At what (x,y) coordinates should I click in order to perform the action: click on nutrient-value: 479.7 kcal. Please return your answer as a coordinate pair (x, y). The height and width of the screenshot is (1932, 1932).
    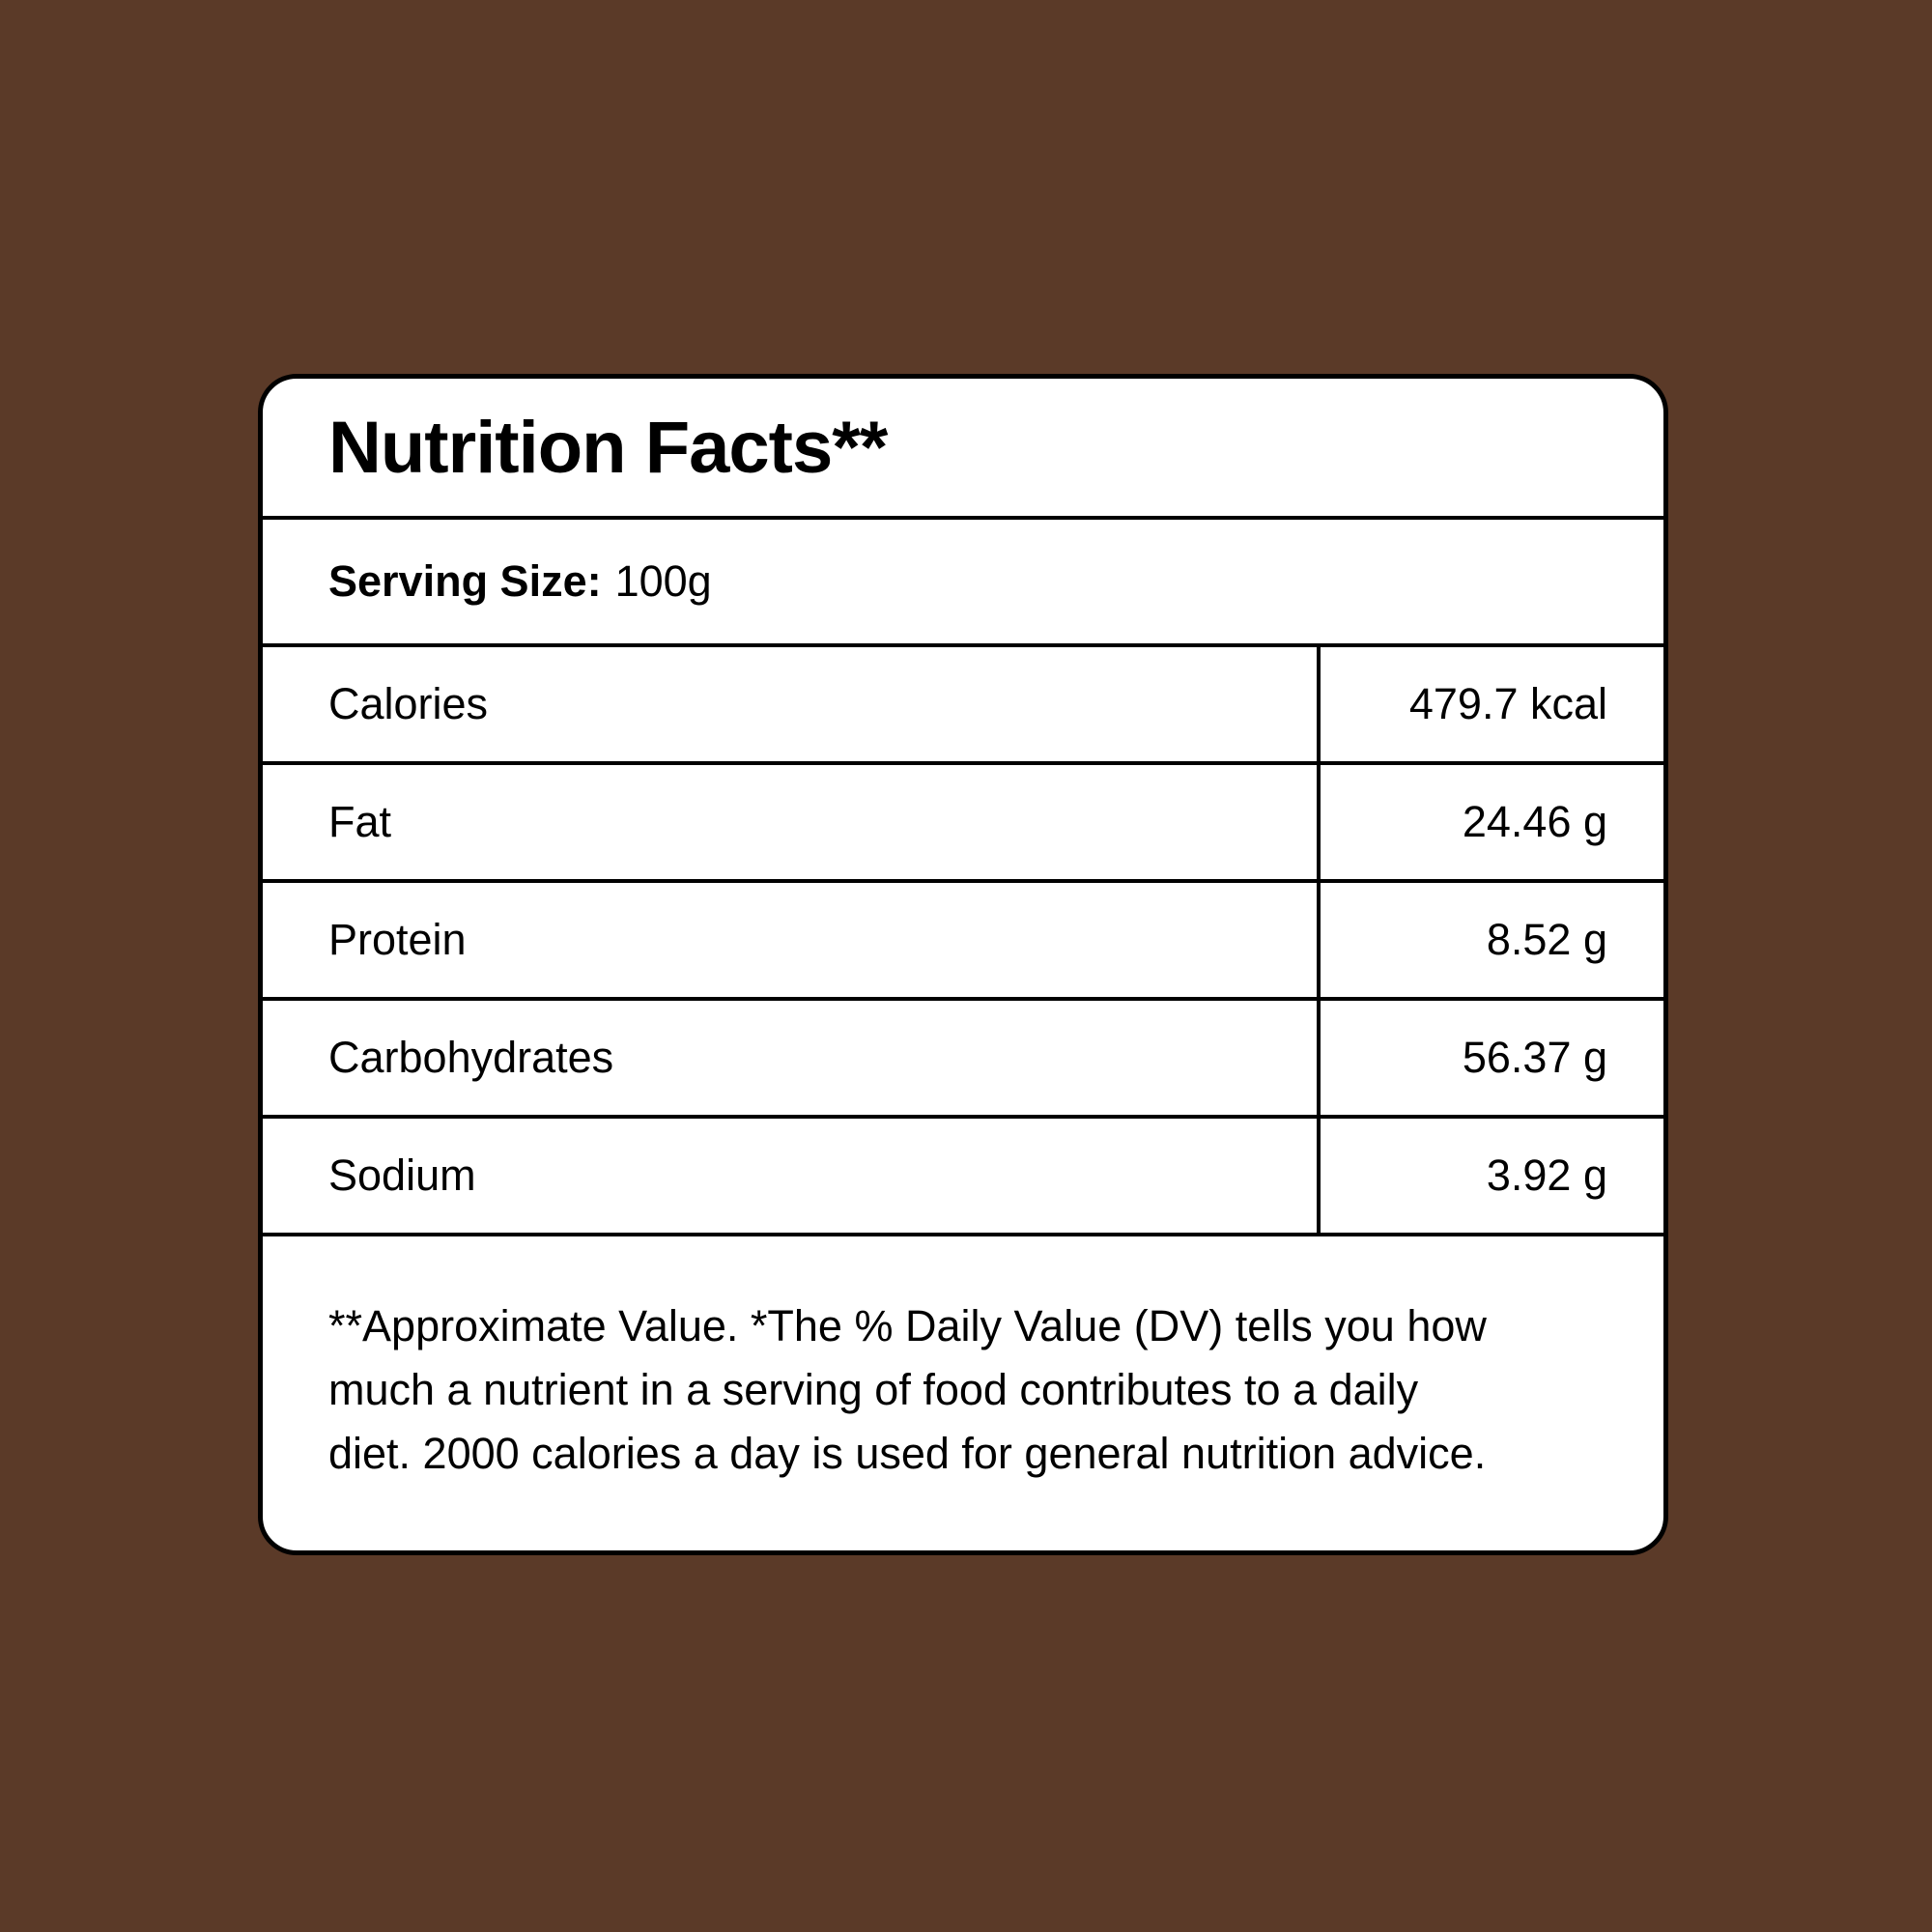
    Looking at the image, I should click on (1490, 704).